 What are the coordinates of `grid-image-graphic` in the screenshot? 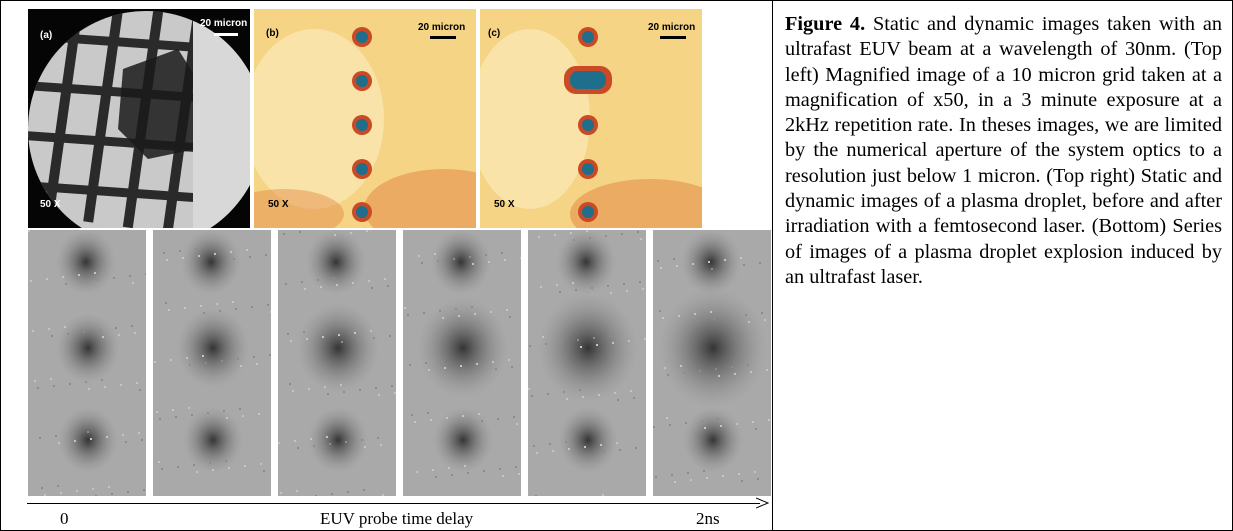 It's located at (139, 119).